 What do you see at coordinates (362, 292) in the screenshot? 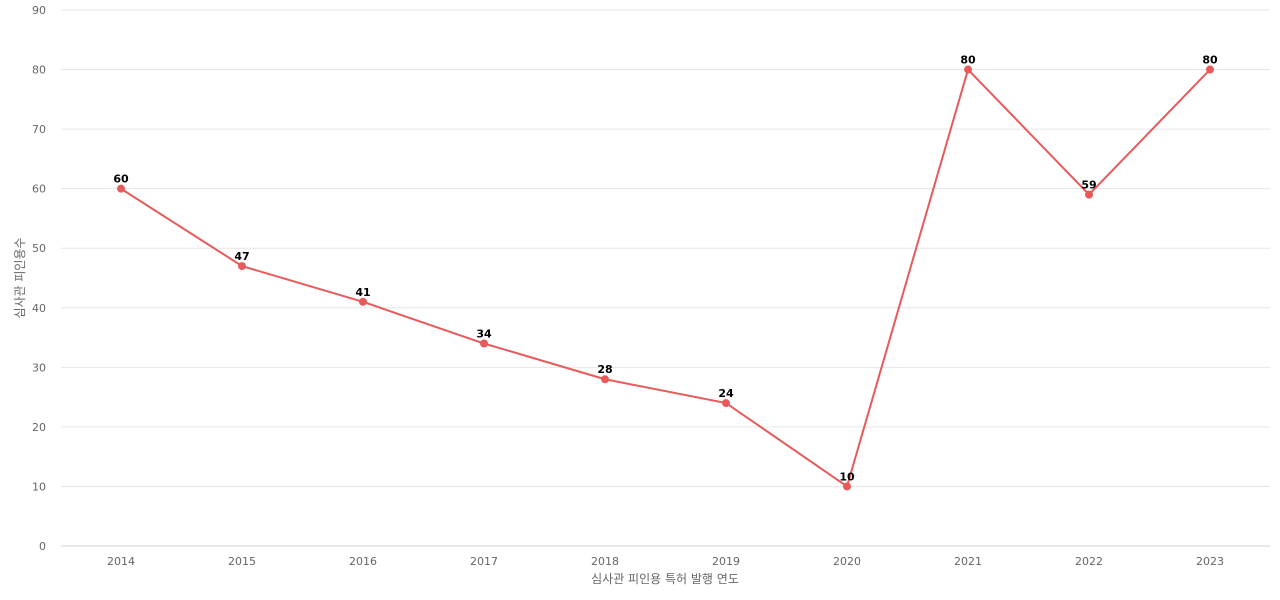
I see `data-label: 41` at bounding box center [362, 292].